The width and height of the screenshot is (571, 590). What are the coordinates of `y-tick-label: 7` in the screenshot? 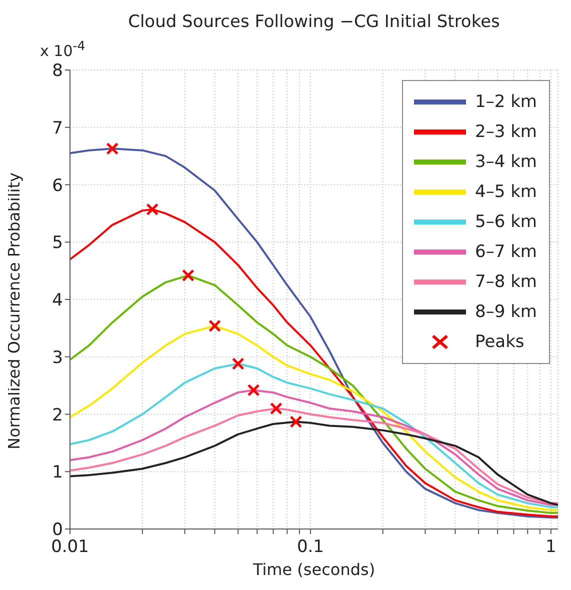 It's located at (57, 128).